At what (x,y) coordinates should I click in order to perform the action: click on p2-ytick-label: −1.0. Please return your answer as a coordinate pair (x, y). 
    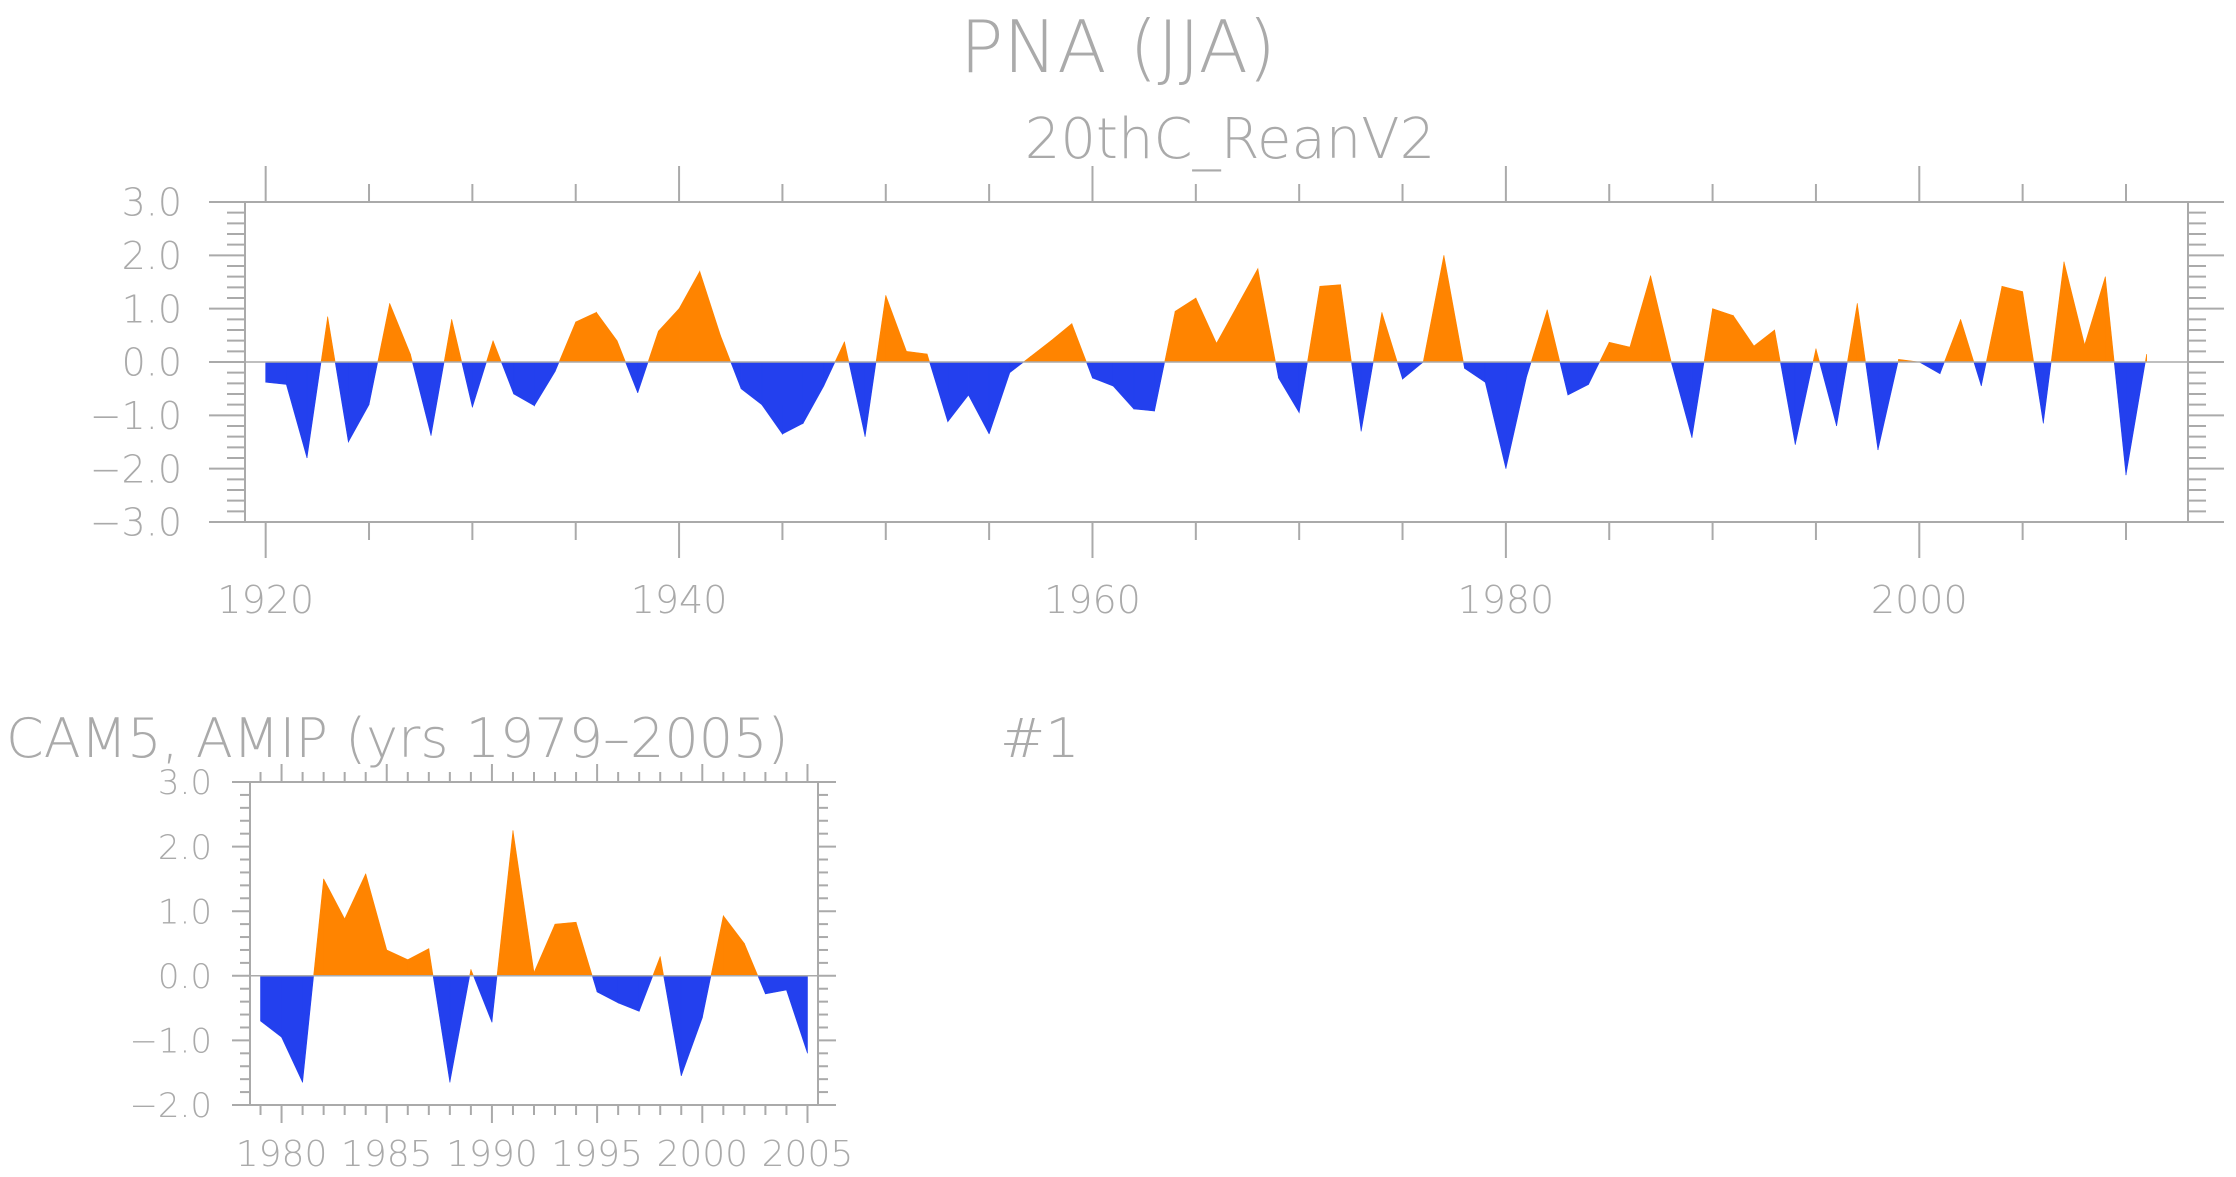
    Looking at the image, I should click on (170, 1042).